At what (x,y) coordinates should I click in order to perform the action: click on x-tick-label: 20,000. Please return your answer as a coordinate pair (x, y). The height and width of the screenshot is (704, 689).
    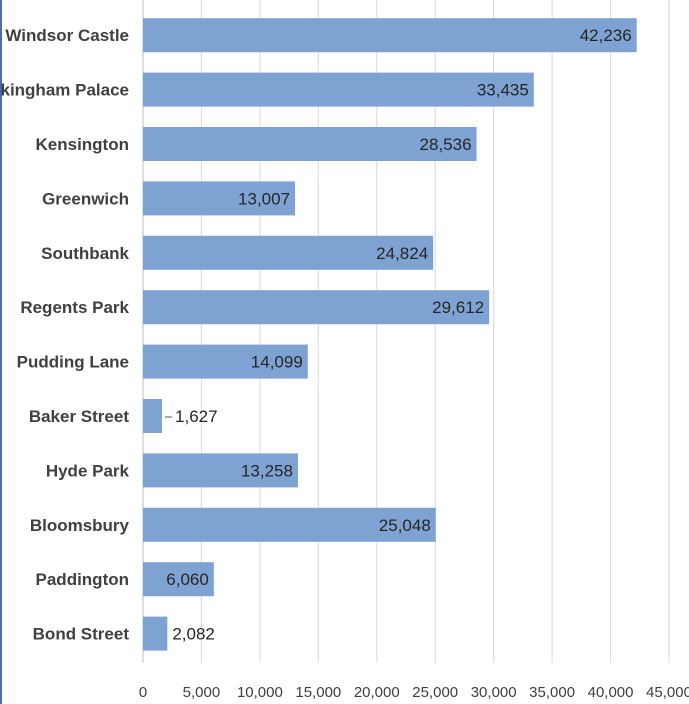
    Looking at the image, I should click on (377, 692).